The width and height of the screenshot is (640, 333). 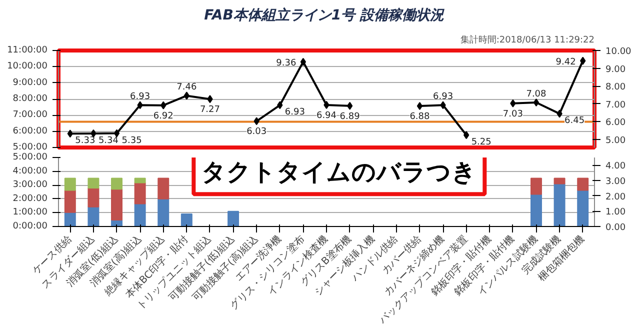 I want to click on y-tick-label: 0:00:00, so click(x=30, y=227).